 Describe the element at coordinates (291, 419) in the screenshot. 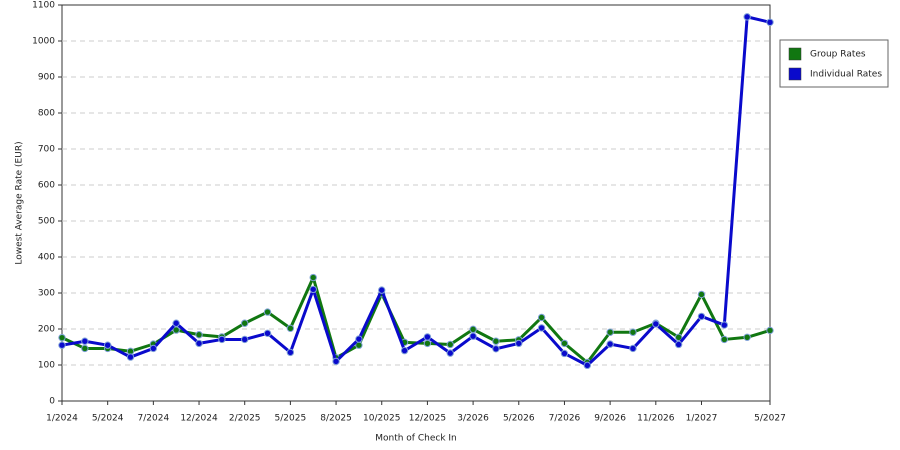

I see `x-tick-label: 5/2025` at that location.